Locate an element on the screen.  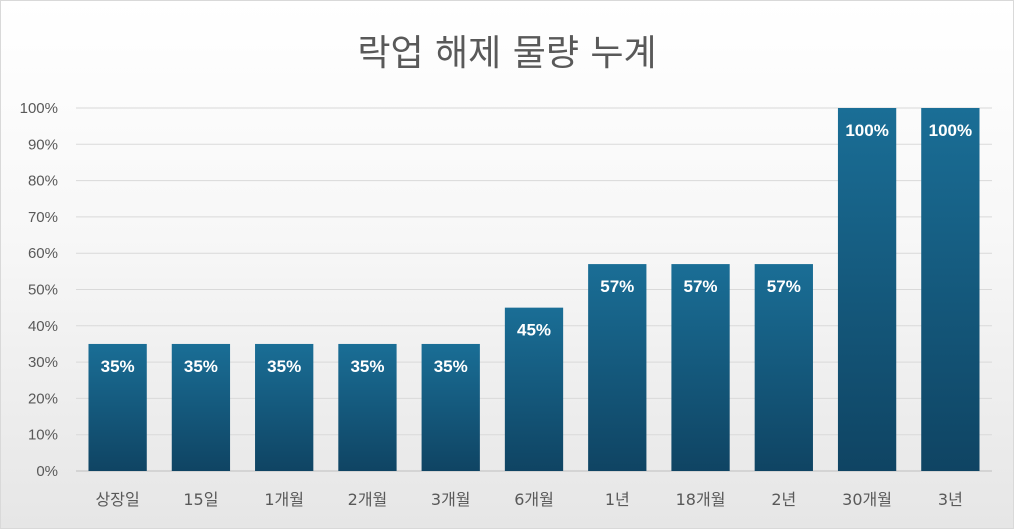
x-tick-label: 15일 is located at coordinates (200, 499).